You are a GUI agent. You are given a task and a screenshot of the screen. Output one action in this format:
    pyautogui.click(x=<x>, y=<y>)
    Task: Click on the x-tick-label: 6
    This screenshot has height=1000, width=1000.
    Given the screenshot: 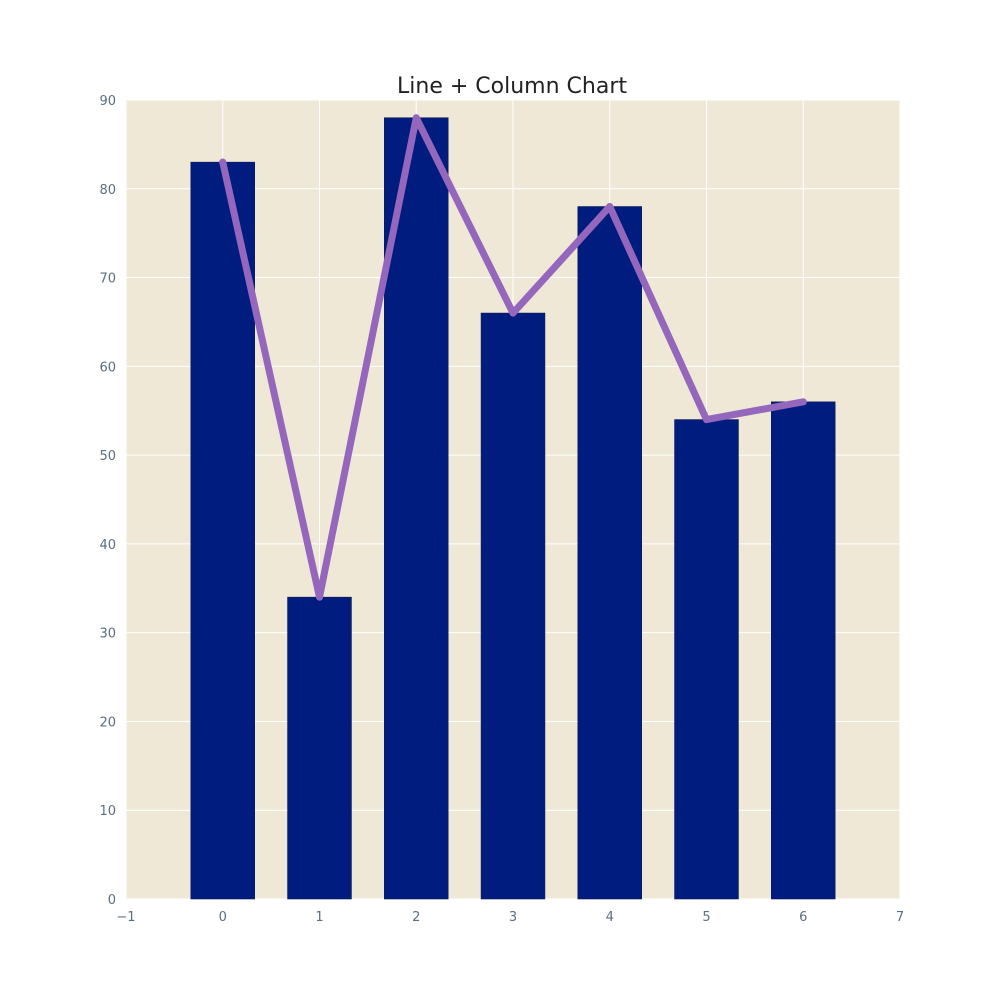 What is the action you would take?
    pyautogui.click(x=803, y=917)
    